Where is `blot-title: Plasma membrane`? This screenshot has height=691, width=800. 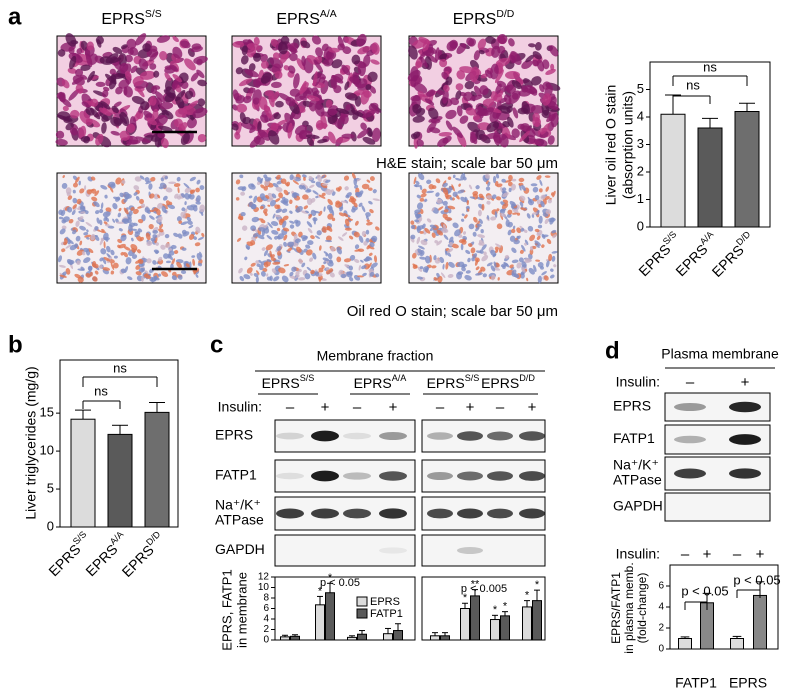 blot-title: Plasma membrane is located at coordinates (720, 354).